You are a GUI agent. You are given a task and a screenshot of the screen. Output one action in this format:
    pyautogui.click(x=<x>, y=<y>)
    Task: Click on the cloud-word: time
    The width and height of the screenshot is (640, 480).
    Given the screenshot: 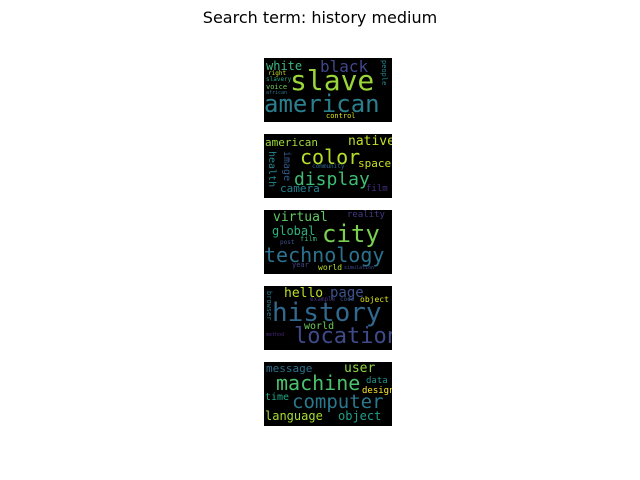 What is the action you would take?
    pyautogui.click(x=277, y=397)
    